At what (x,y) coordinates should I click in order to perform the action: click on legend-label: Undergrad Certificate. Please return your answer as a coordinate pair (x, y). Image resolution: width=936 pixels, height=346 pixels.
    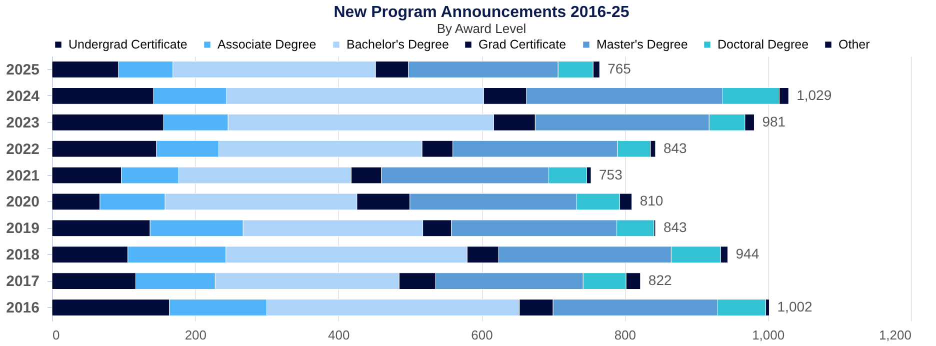
    Looking at the image, I should click on (128, 45).